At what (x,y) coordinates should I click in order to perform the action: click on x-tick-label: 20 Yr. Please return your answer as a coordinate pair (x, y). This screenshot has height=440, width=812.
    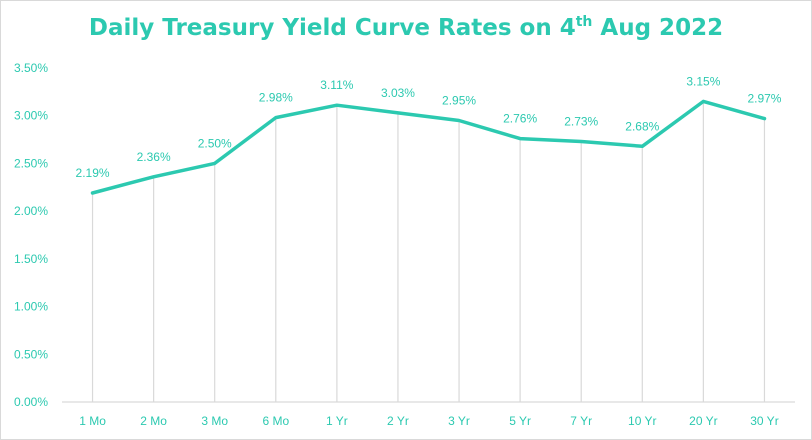
    Looking at the image, I should click on (703, 421).